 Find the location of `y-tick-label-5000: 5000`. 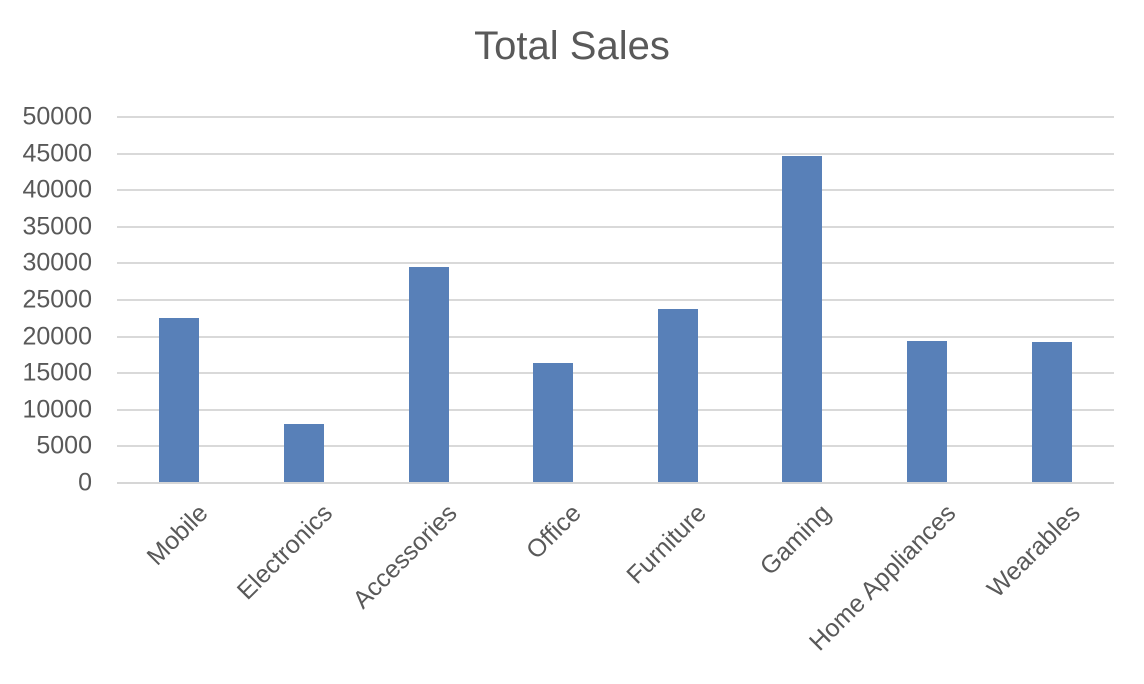

y-tick-label-5000: 5000 is located at coordinates (64, 445).